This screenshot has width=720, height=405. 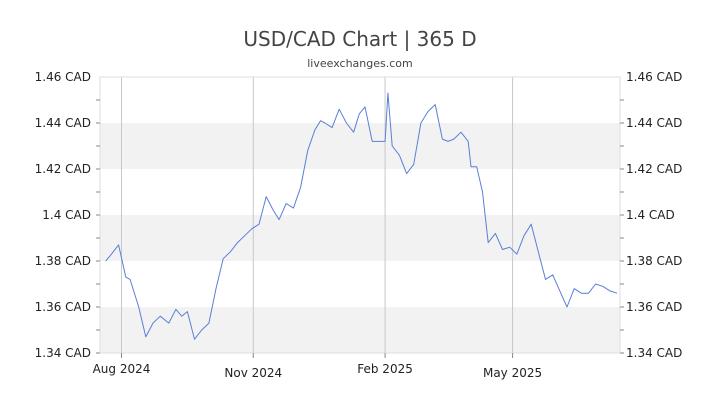 I want to click on y-tick-label-left: 1.4 CAD, so click(x=66, y=215).